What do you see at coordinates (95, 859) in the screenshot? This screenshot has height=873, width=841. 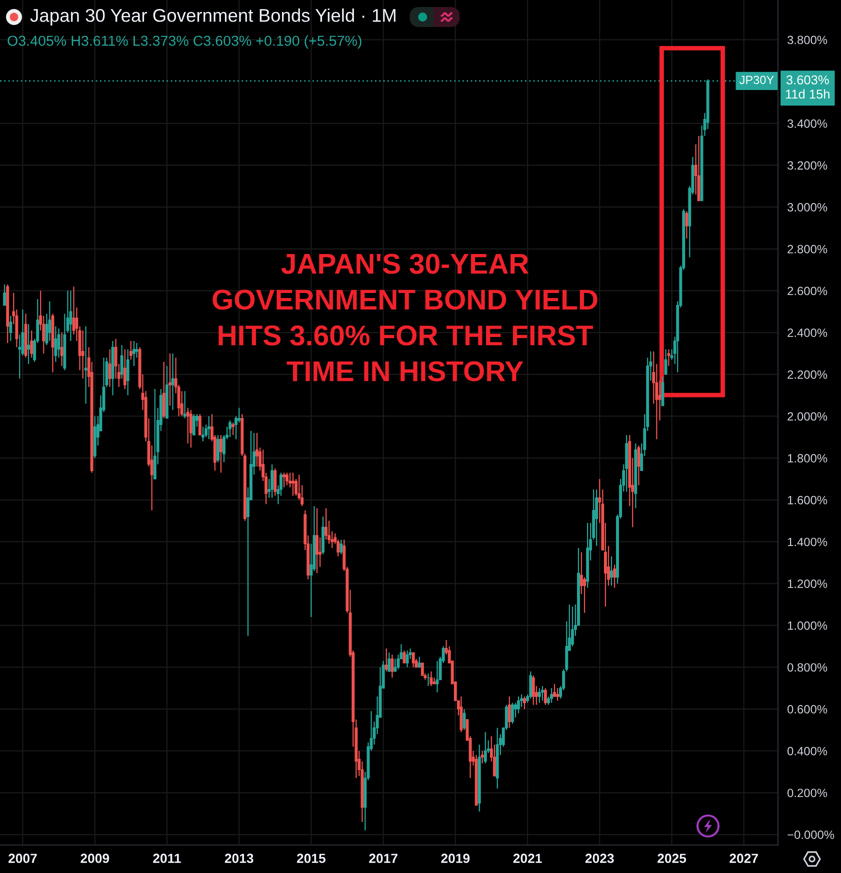 I see `x-tick-label: 2009` at bounding box center [95, 859].